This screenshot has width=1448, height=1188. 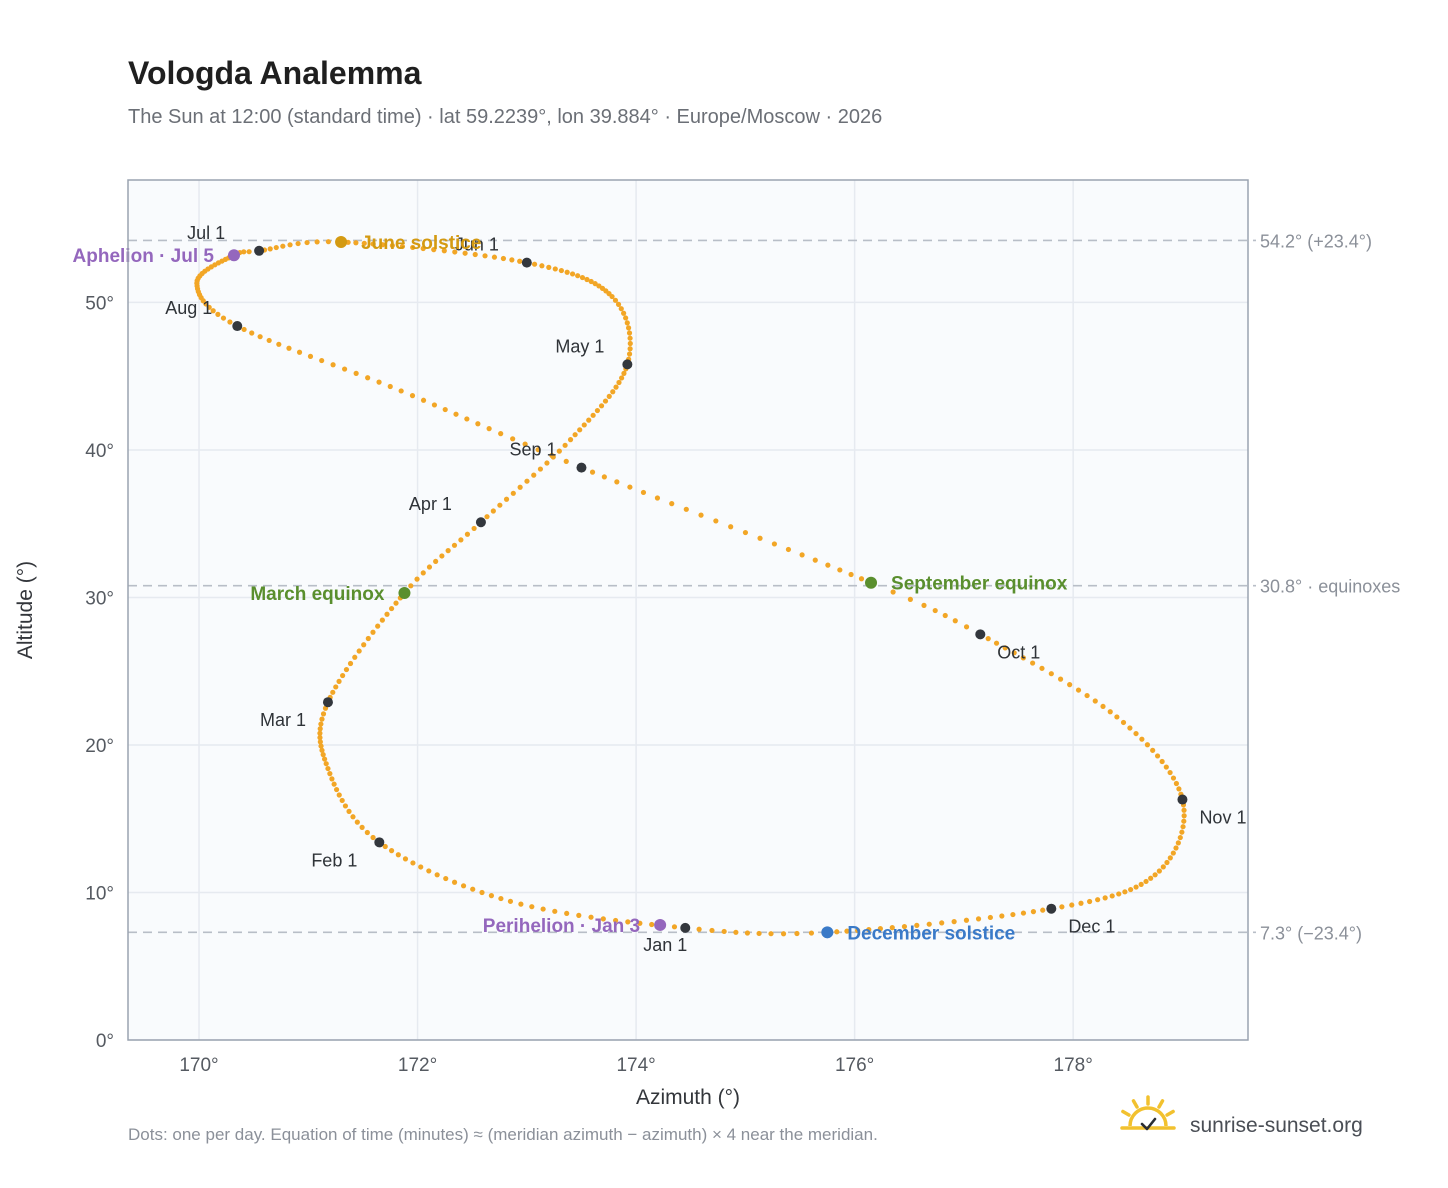 I want to click on sun-ray, so click(x=1135, y=1104).